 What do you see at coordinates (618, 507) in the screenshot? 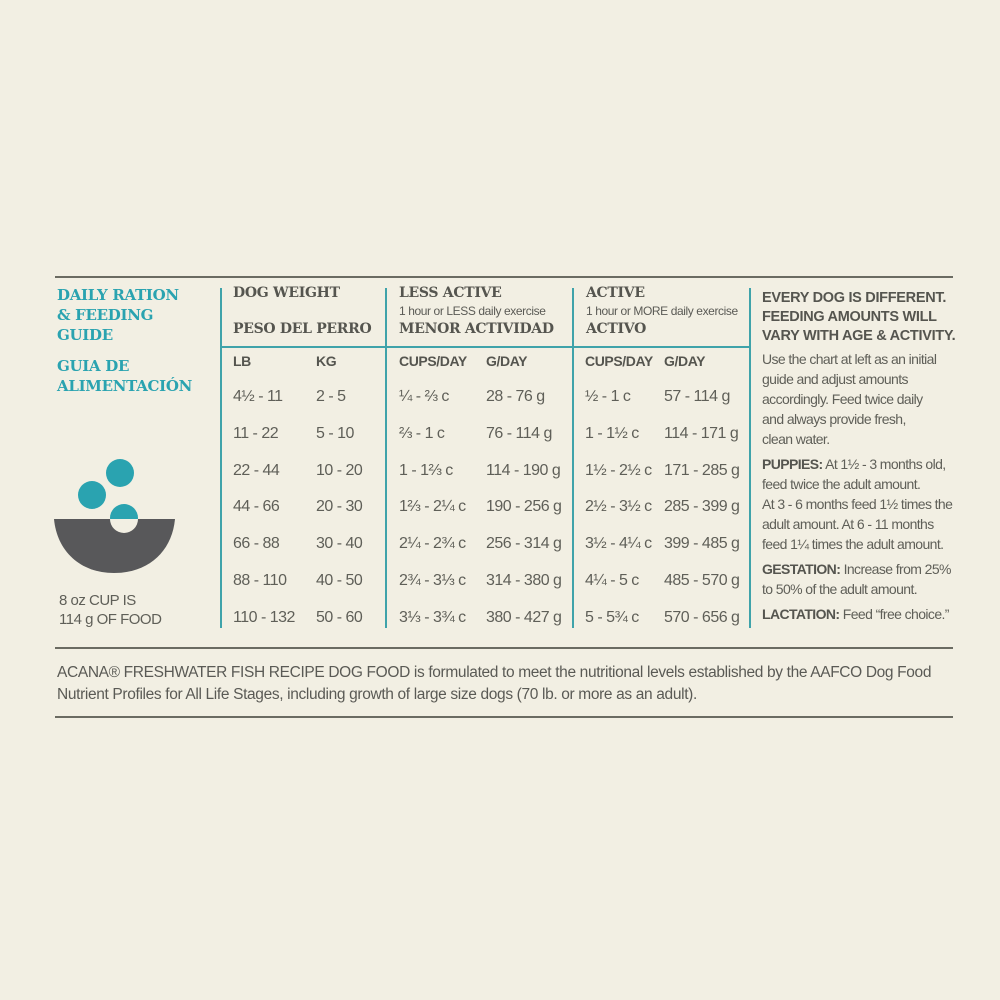
I see `table-cell: 2½ - 3½ c` at bounding box center [618, 507].